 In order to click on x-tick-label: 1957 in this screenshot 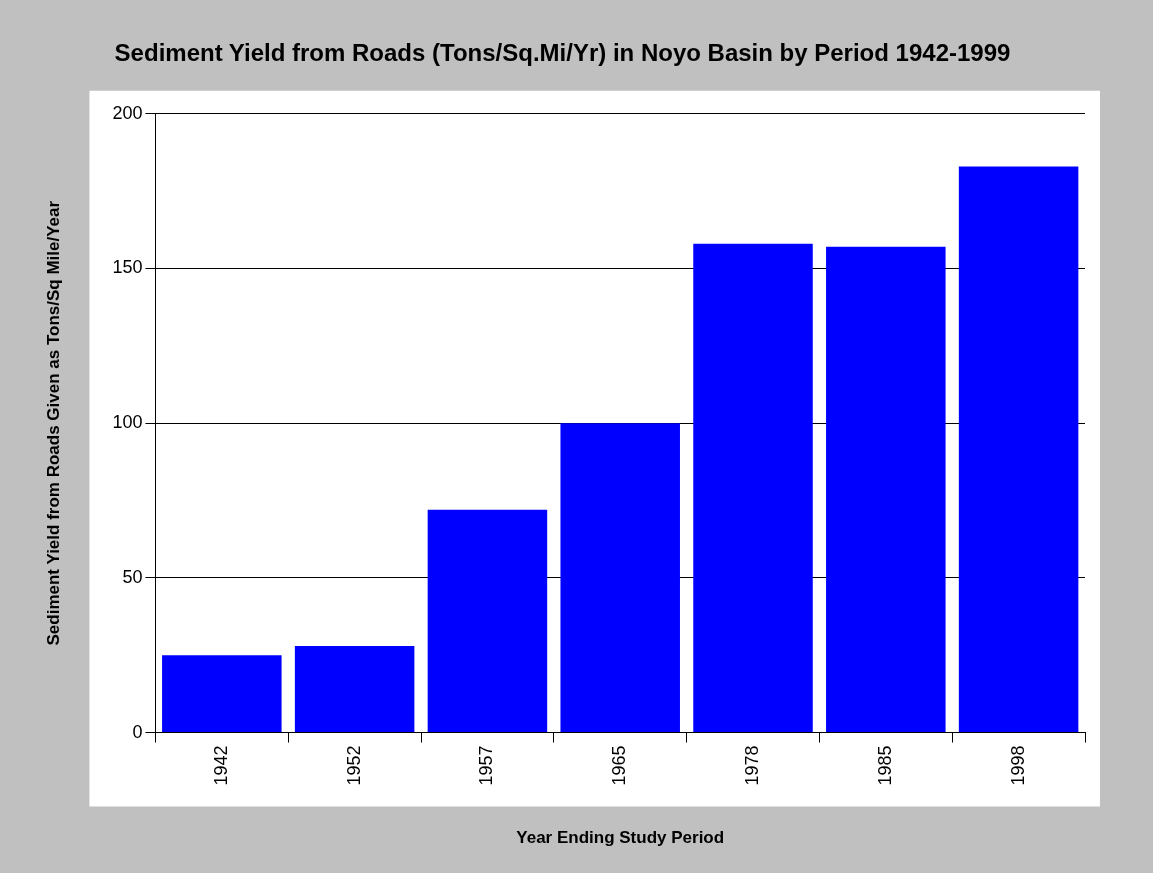, I will do `click(486, 765)`.